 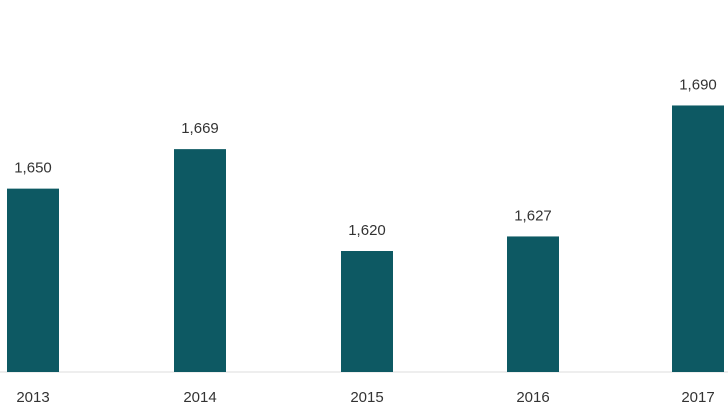 I want to click on x-tick-label-2015: 2015, so click(x=366, y=397).